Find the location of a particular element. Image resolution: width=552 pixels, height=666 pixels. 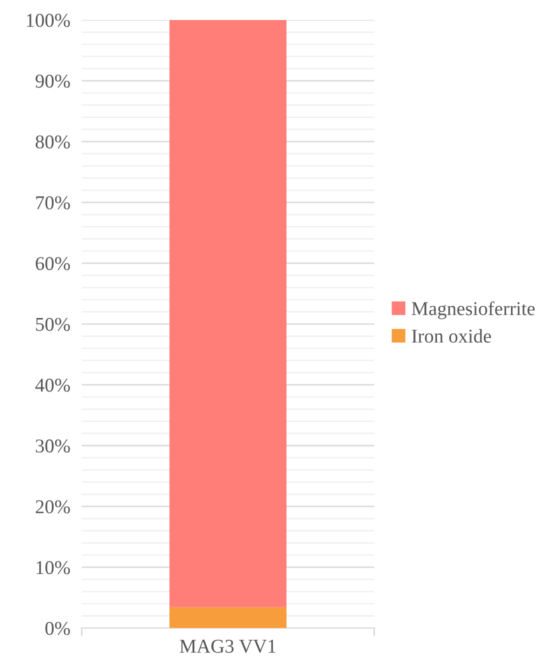

y-tick-label: 0% is located at coordinates (57, 629).